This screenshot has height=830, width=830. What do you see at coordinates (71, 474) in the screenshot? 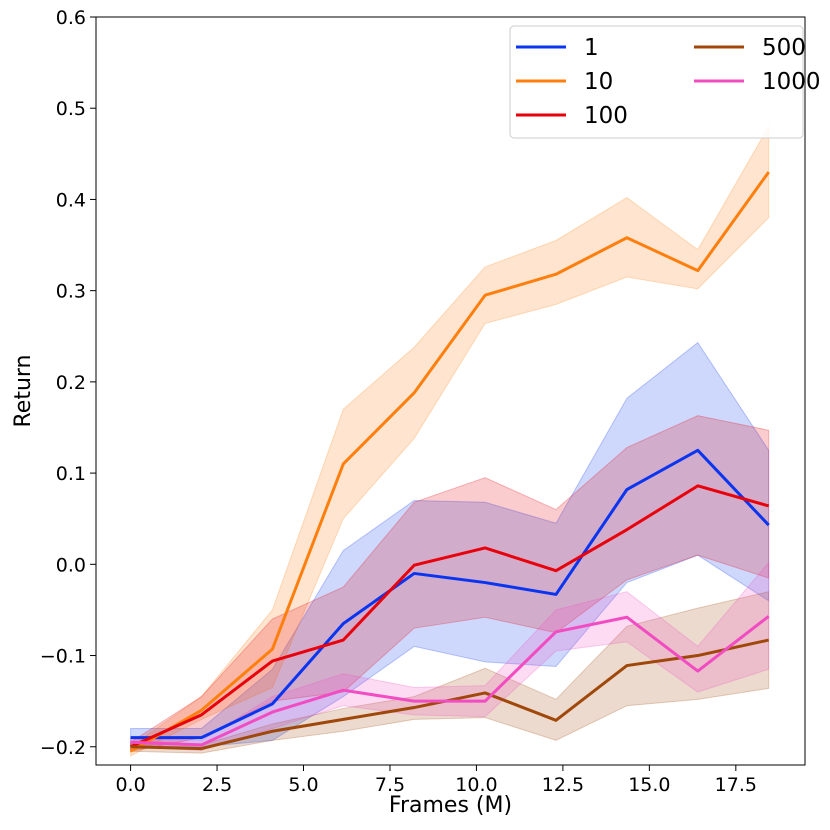
I see `y-tick-label: 0.1` at bounding box center [71, 474].